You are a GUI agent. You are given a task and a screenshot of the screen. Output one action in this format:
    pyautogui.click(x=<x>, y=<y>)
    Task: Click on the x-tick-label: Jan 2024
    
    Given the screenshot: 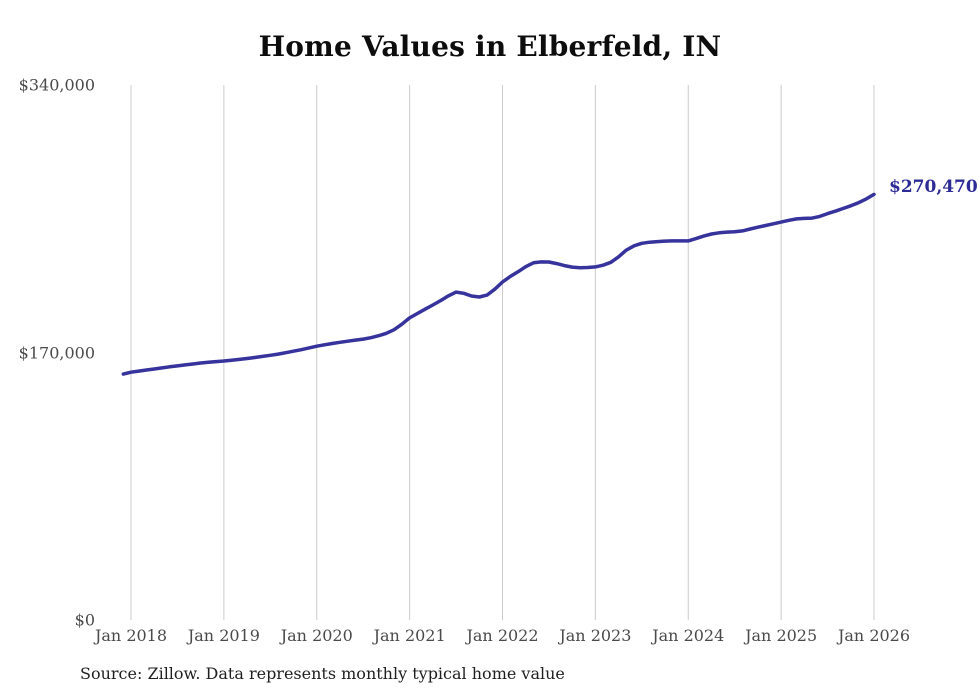 What is the action you would take?
    pyautogui.click(x=688, y=635)
    